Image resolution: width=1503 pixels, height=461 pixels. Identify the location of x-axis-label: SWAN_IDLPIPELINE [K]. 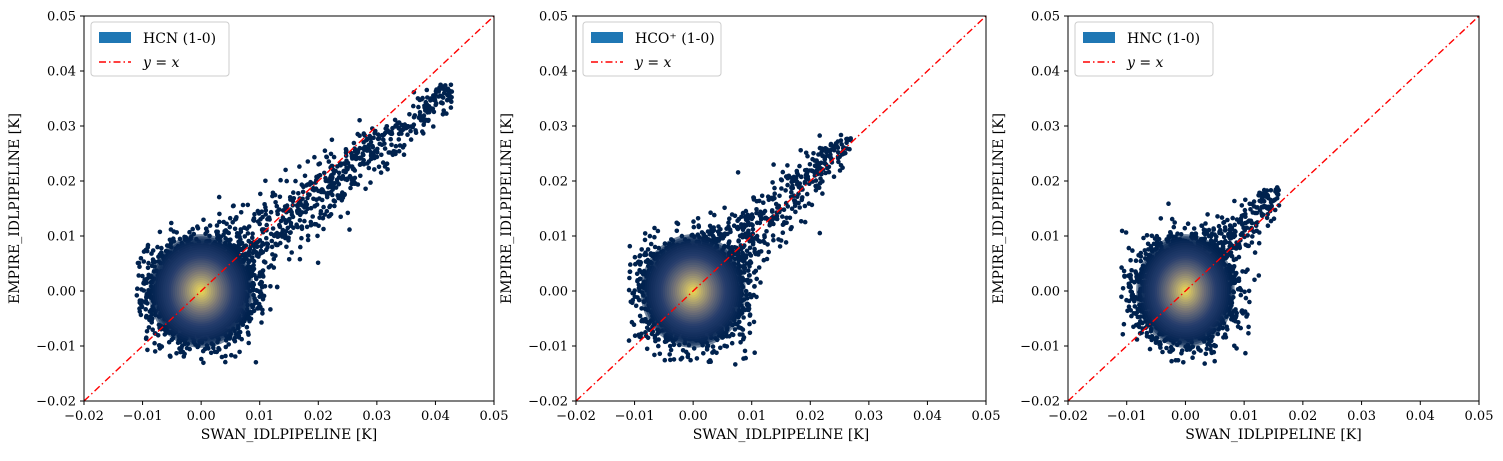
(289, 435).